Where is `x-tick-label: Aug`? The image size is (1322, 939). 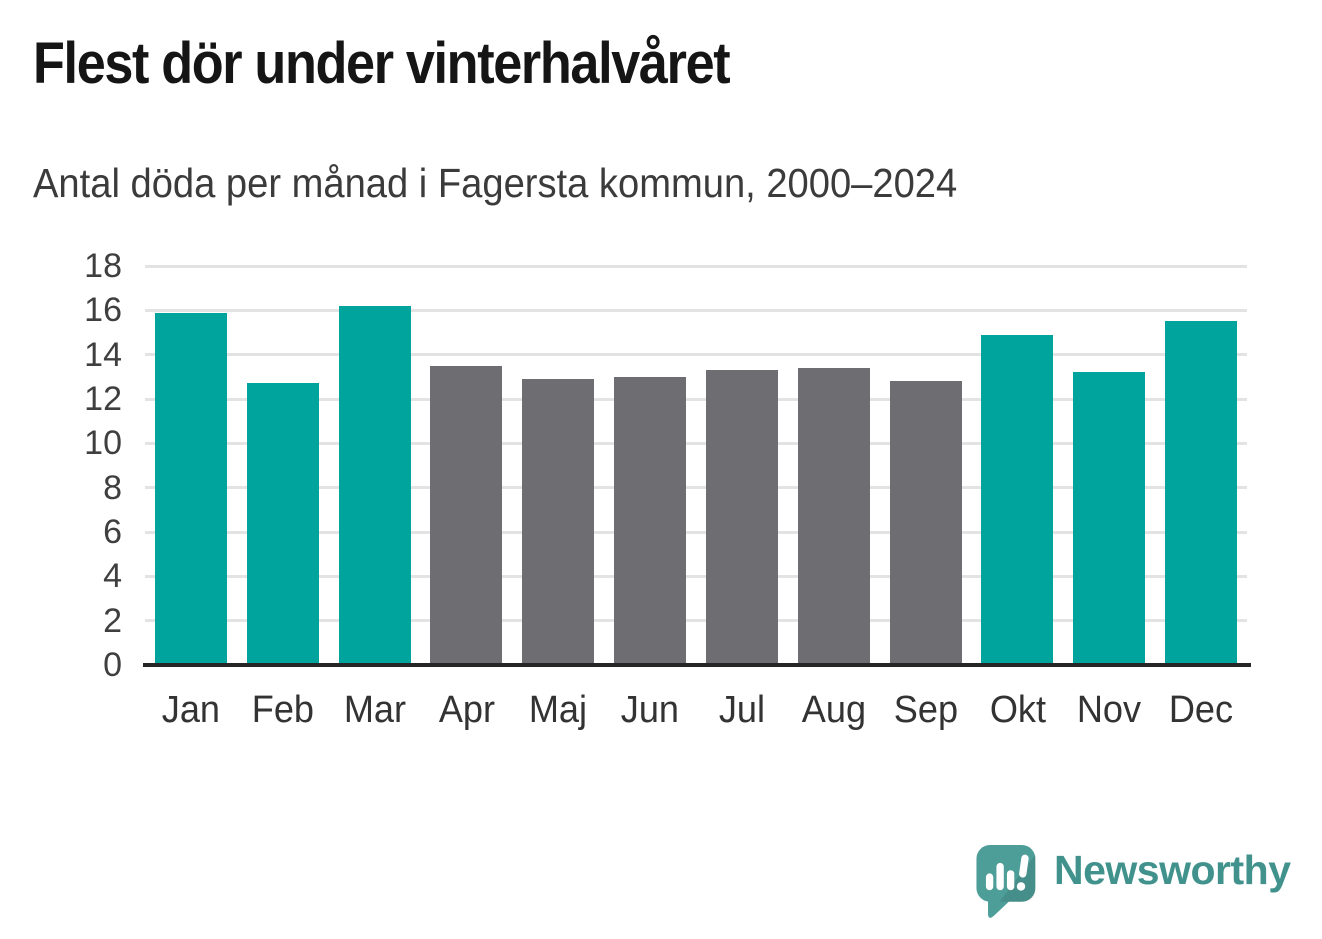
x-tick-label: Aug is located at coordinates (833, 710).